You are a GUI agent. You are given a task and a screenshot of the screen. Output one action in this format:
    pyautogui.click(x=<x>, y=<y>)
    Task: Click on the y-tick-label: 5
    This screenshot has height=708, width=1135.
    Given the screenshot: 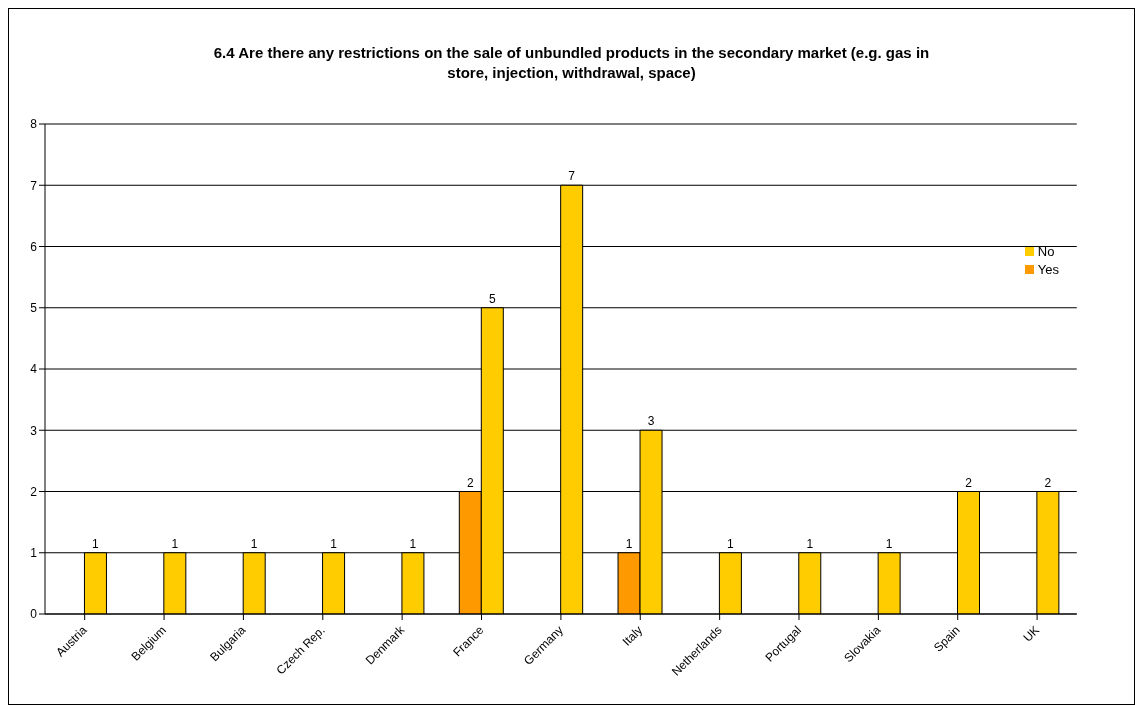 What is the action you would take?
    pyautogui.click(x=34, y=308)
    